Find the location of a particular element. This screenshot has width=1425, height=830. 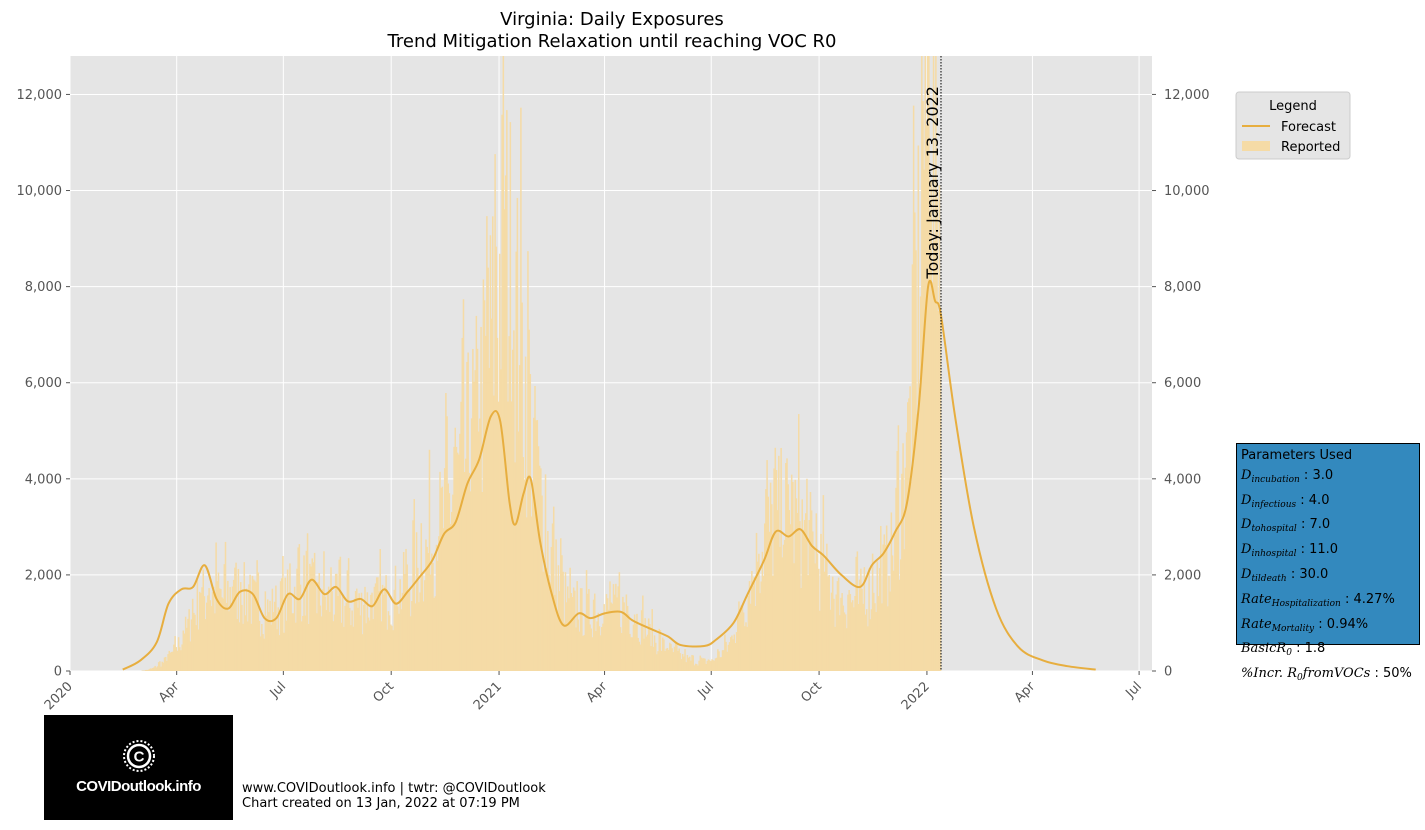

parameter-var: Rate is located at coordinates (1256, 599).